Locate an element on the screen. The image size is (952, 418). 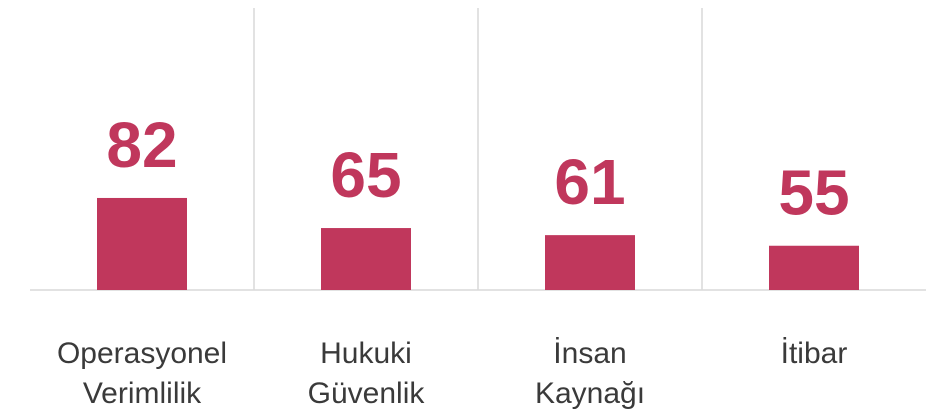
value-label: 61 is located at coordinates (589, 182).